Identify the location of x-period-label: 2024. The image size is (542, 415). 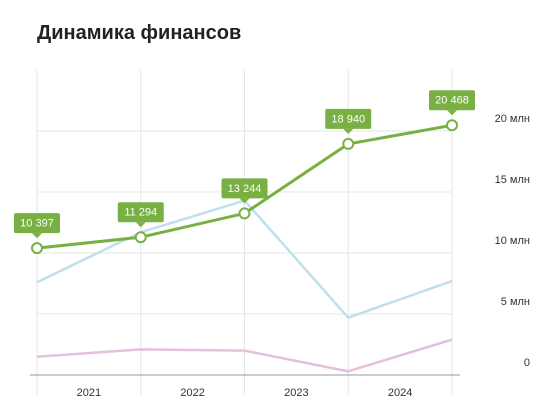
(400, 393).